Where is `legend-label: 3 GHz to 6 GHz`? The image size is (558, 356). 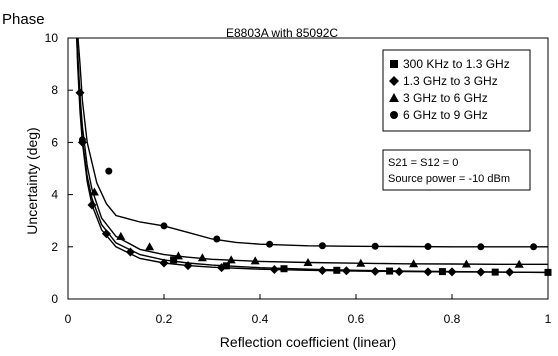
legend-label: 3 GHz to 6 GHz is located at coordinates (445, 98).